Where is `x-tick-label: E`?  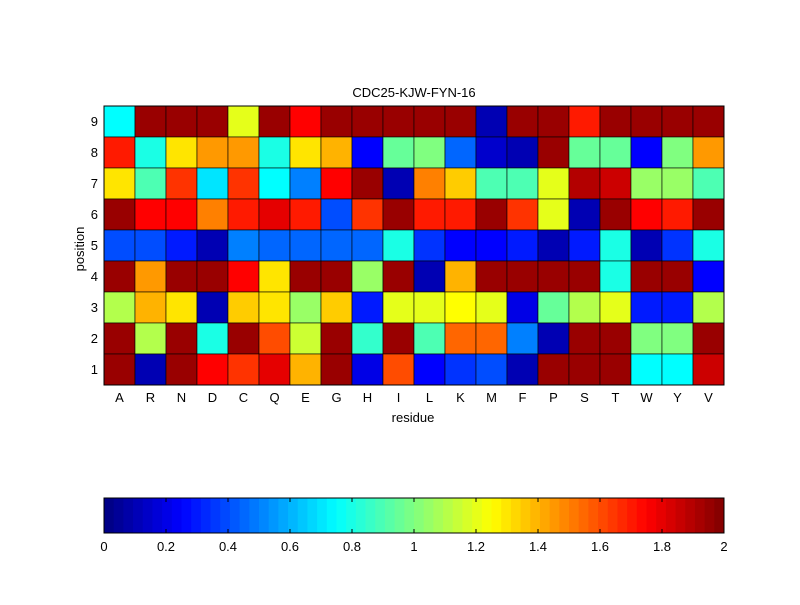
x-tick-label: E is located at coordinates (305, 397).